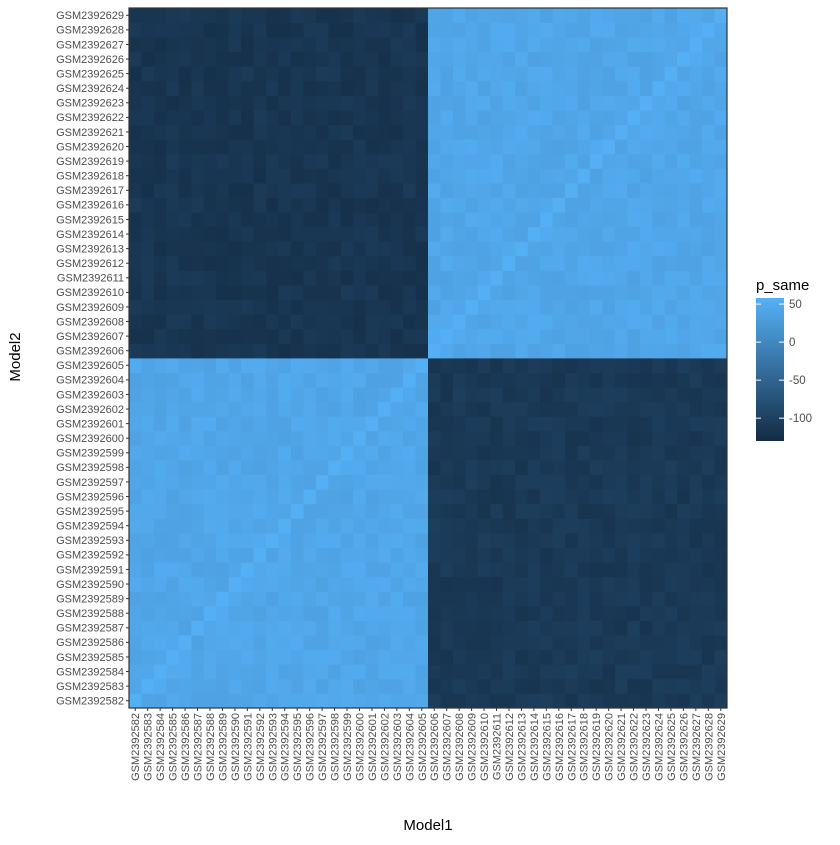 This screenshot has height=845, width=840. I want to click on x-tick-label: GSM2392591, so click(248, 747).